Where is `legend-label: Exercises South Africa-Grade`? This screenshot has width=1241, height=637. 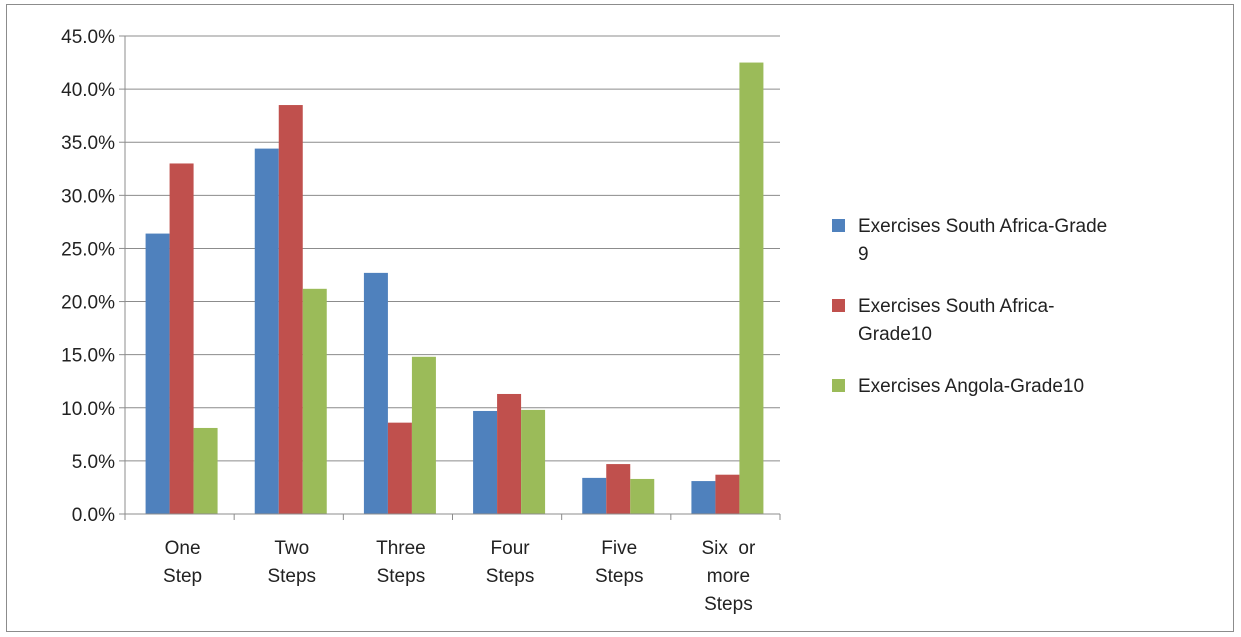 legend-label: Exercises South Africa-Grade is located at coordinates (982, 226).